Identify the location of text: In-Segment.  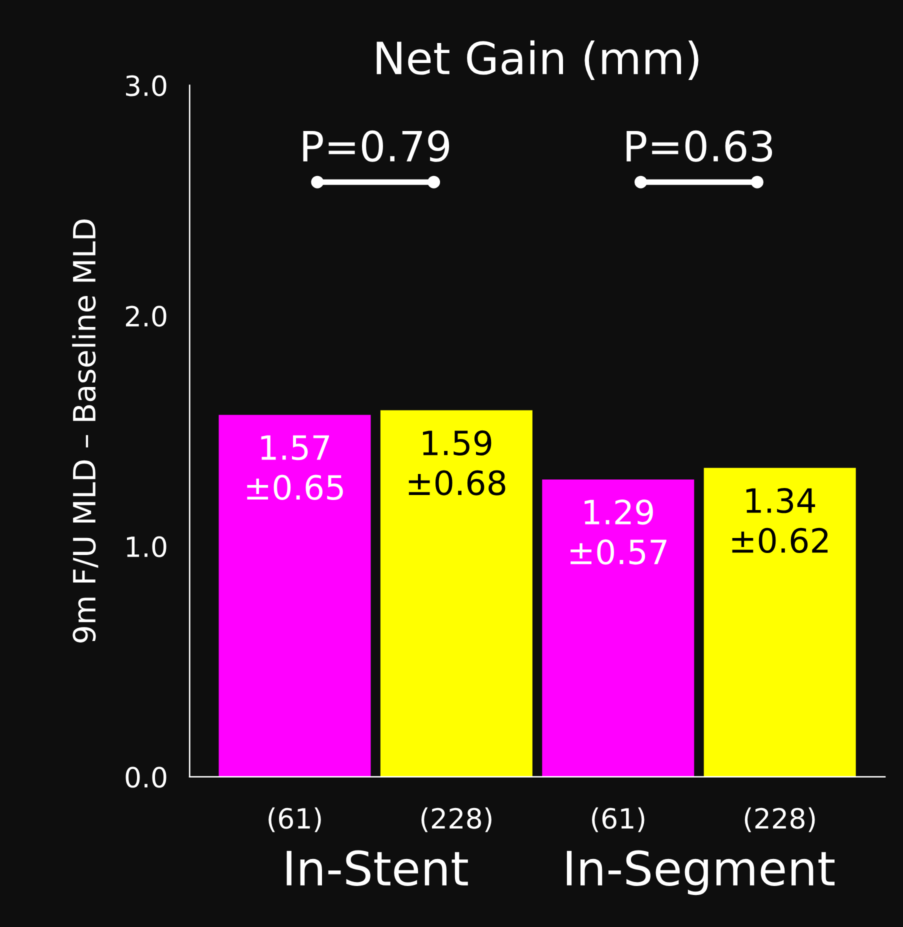
(700, 873).